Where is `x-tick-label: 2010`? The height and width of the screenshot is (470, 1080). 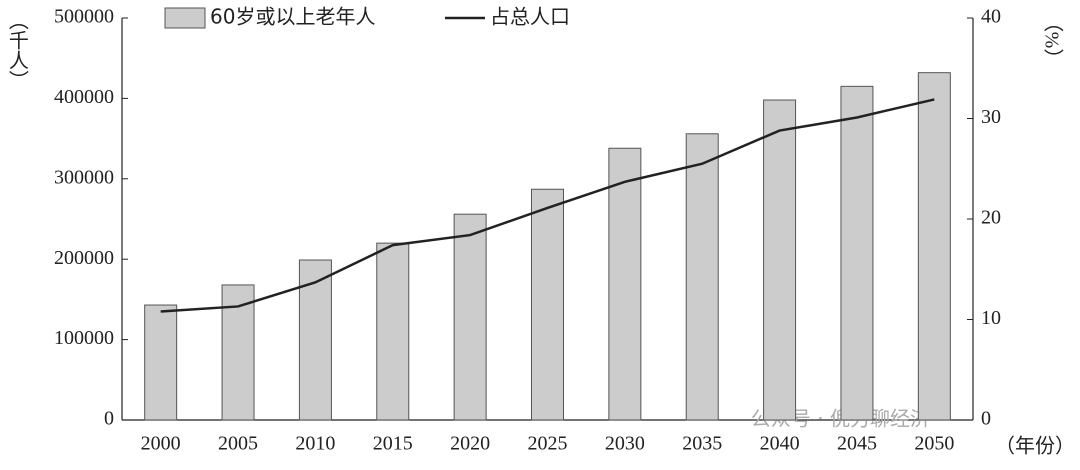
x-tick-label: 2010 is located at coordinates (315, 444).